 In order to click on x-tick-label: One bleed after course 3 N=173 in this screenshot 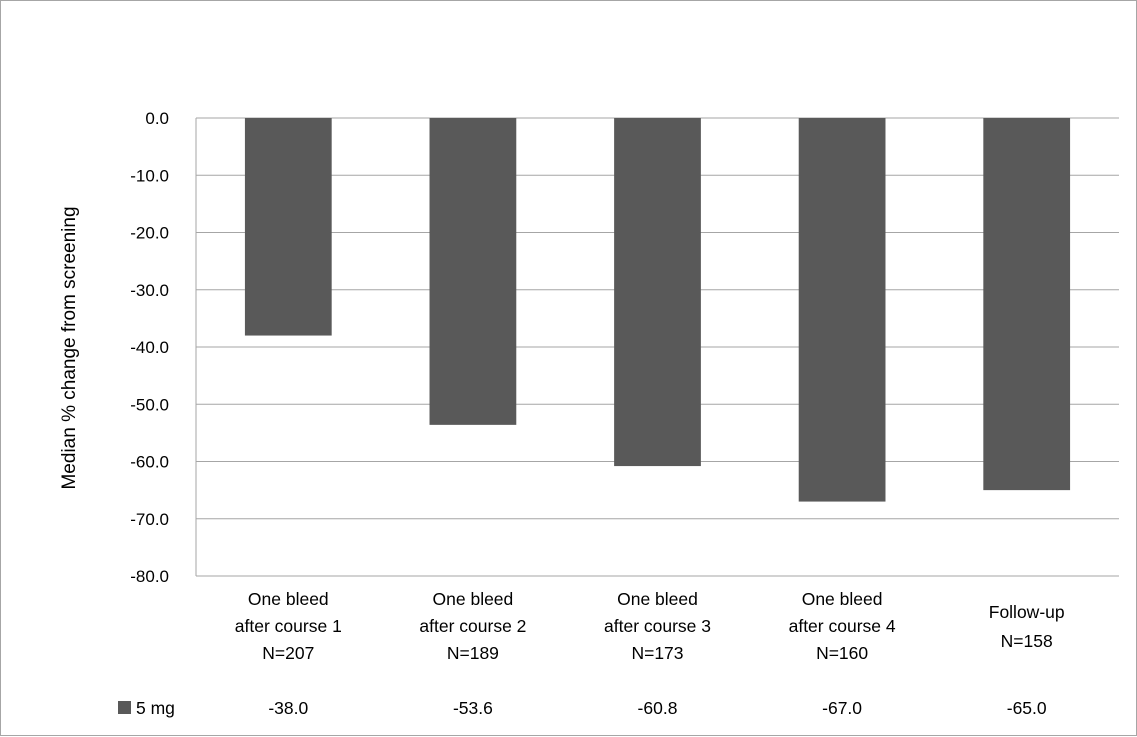, I will do `click(657, 626)`.